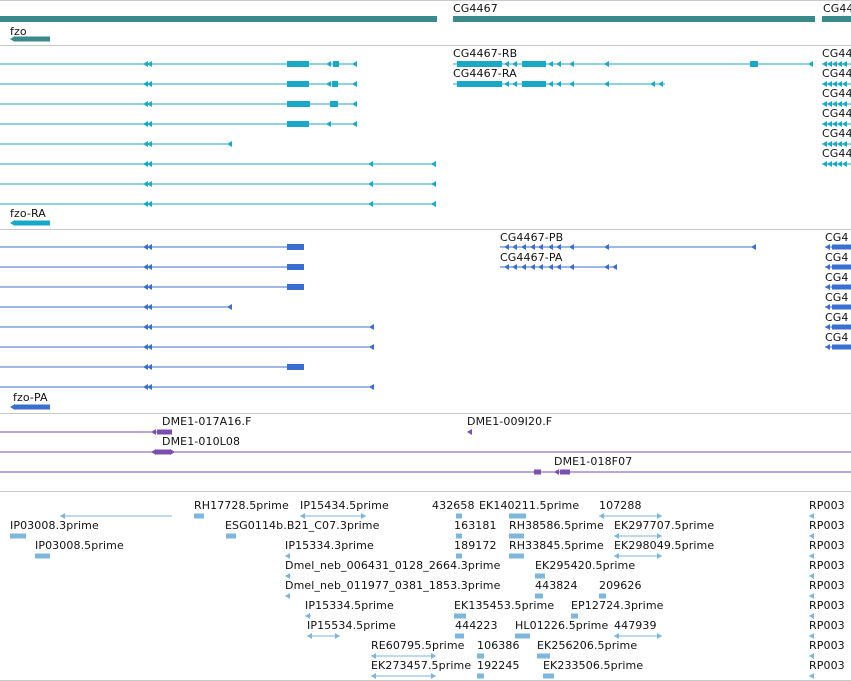 The image size is (851, 681). I want to click on est-label: EK135453.5prime, so click(504, 605).